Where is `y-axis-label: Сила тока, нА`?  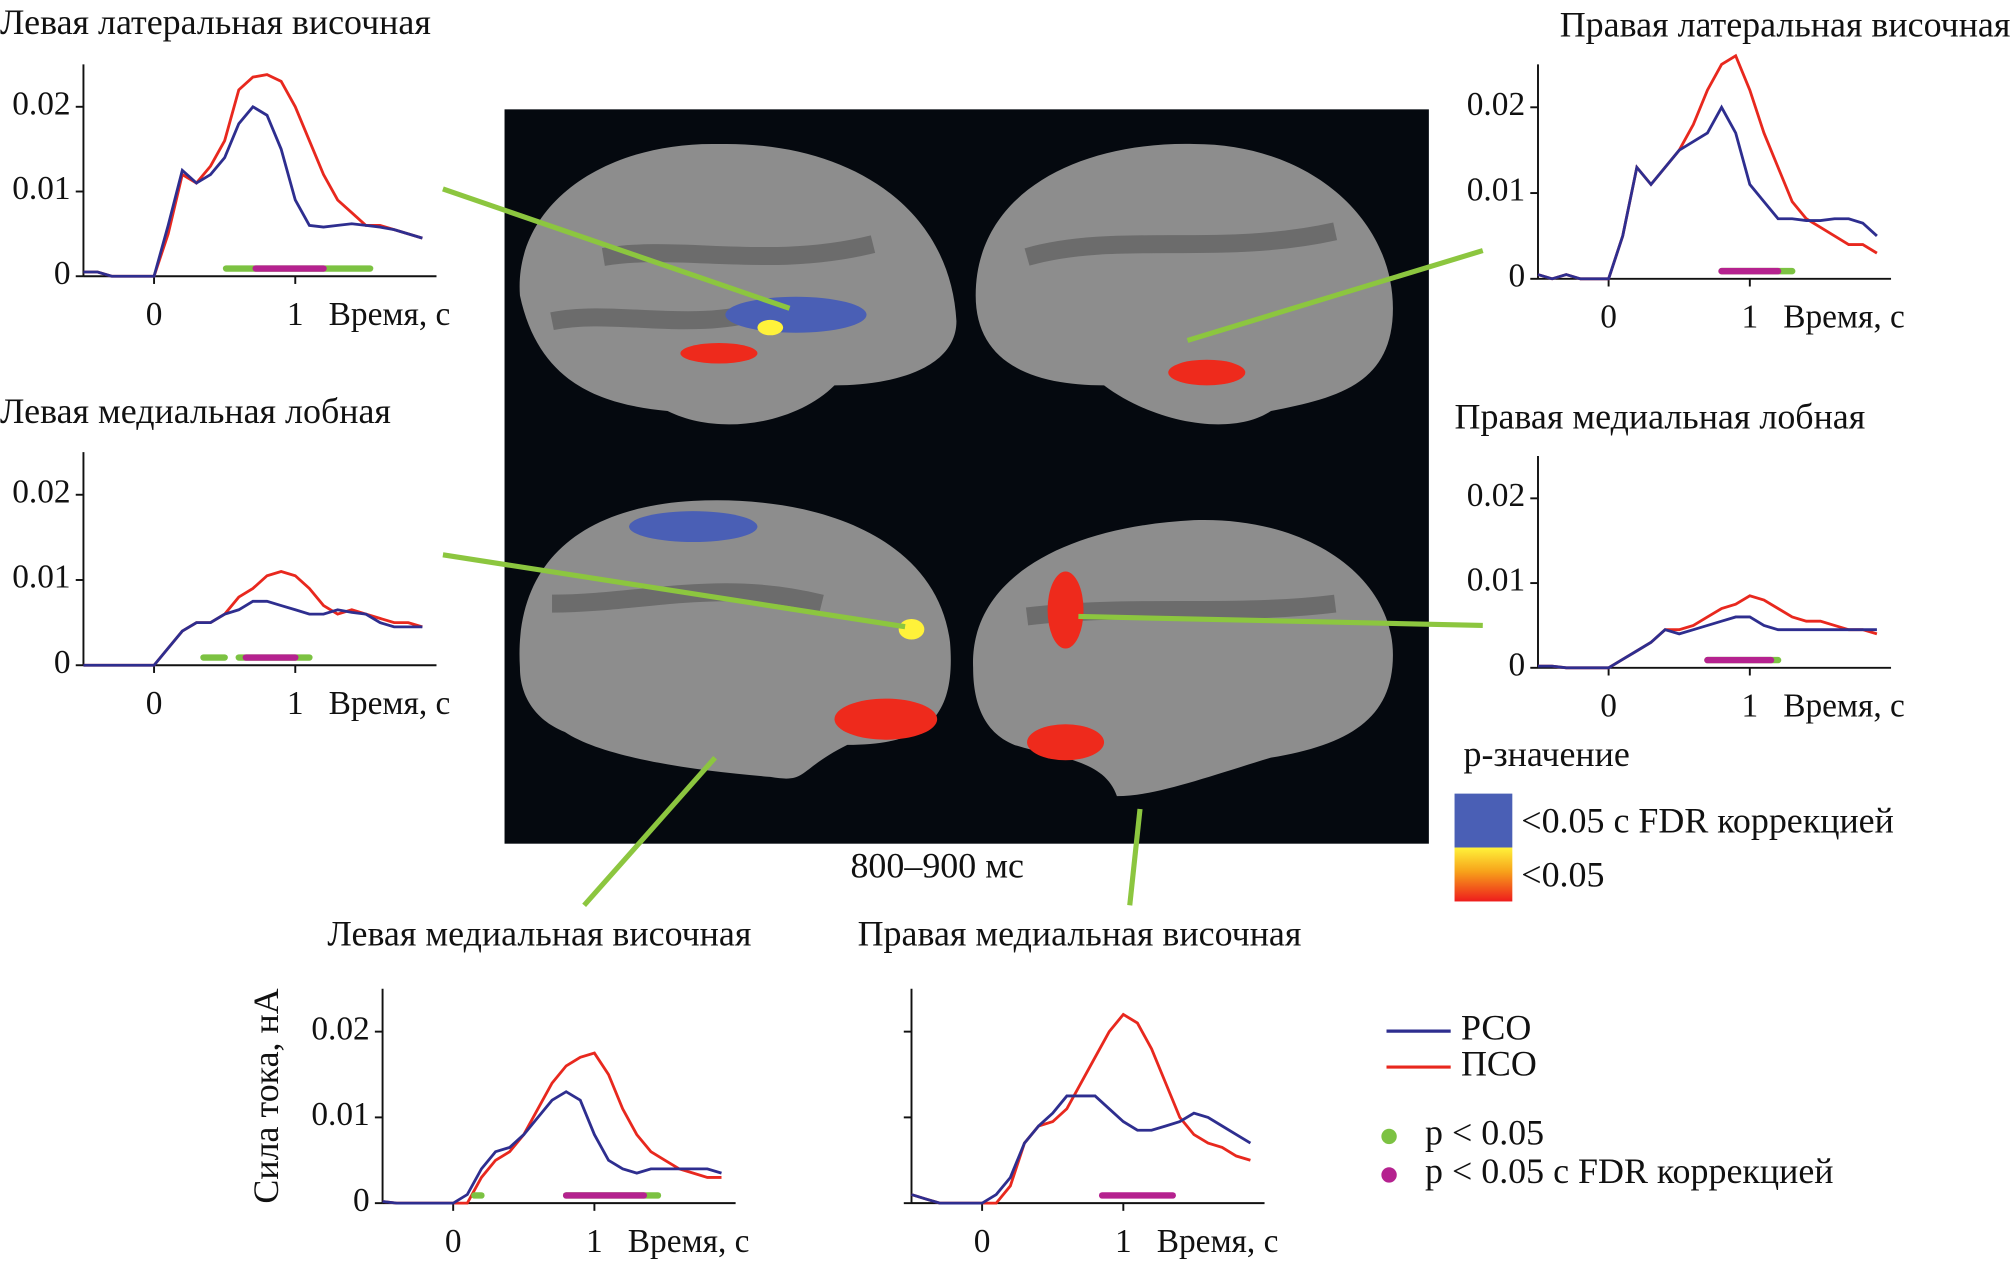
y-axis-label: Сила тока, нА is located at coordinates (266, 1095).